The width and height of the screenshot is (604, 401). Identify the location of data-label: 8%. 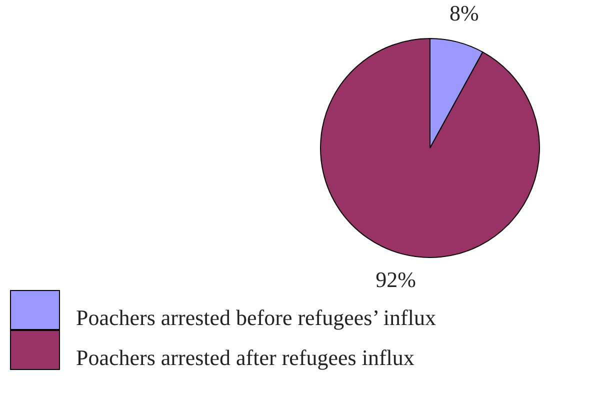
(464, 13).